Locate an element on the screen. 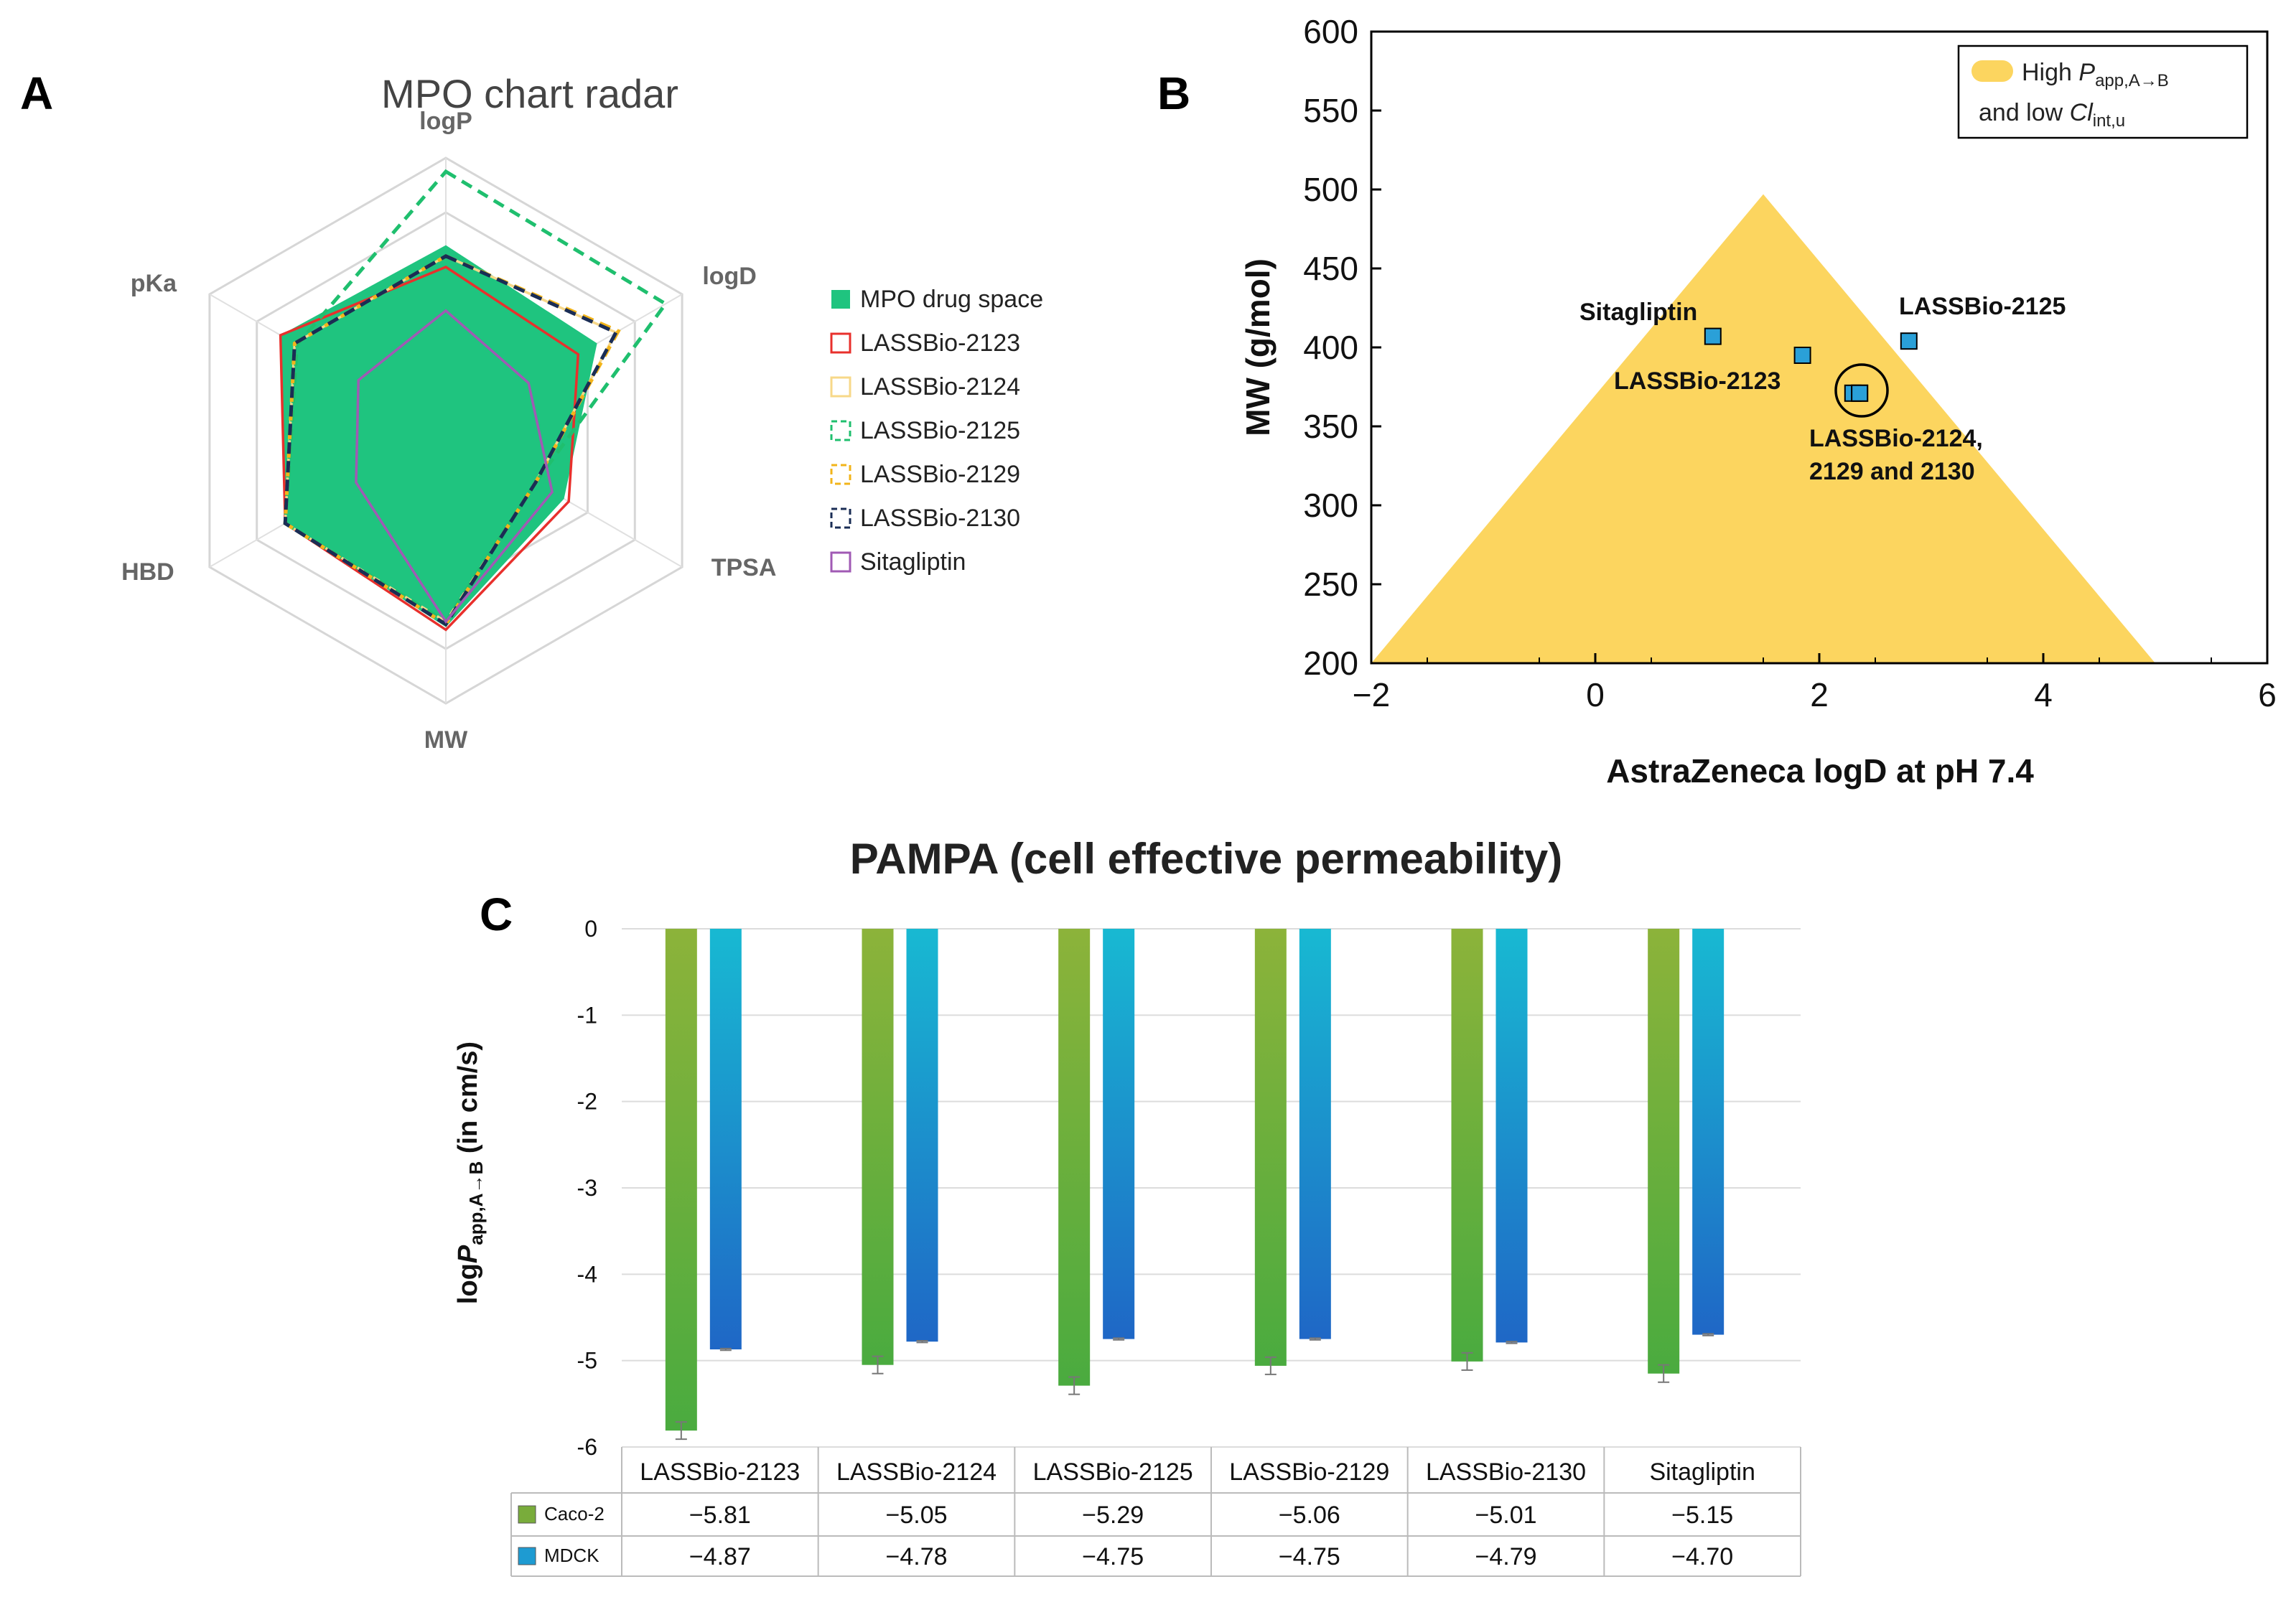 The height and width of the screenshot is (1597, 2296). legend-label-lassbio-2124: LASSBio-2124 is located at coordinates (940, 387).